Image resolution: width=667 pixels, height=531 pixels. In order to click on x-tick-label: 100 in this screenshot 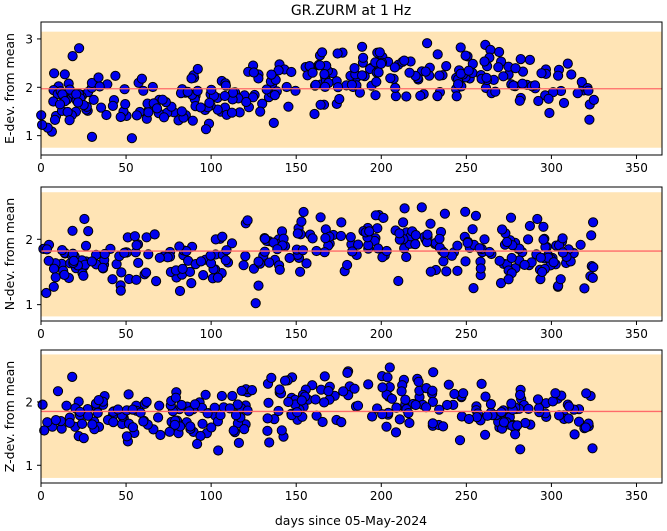, I will do `click(211, 496)`.